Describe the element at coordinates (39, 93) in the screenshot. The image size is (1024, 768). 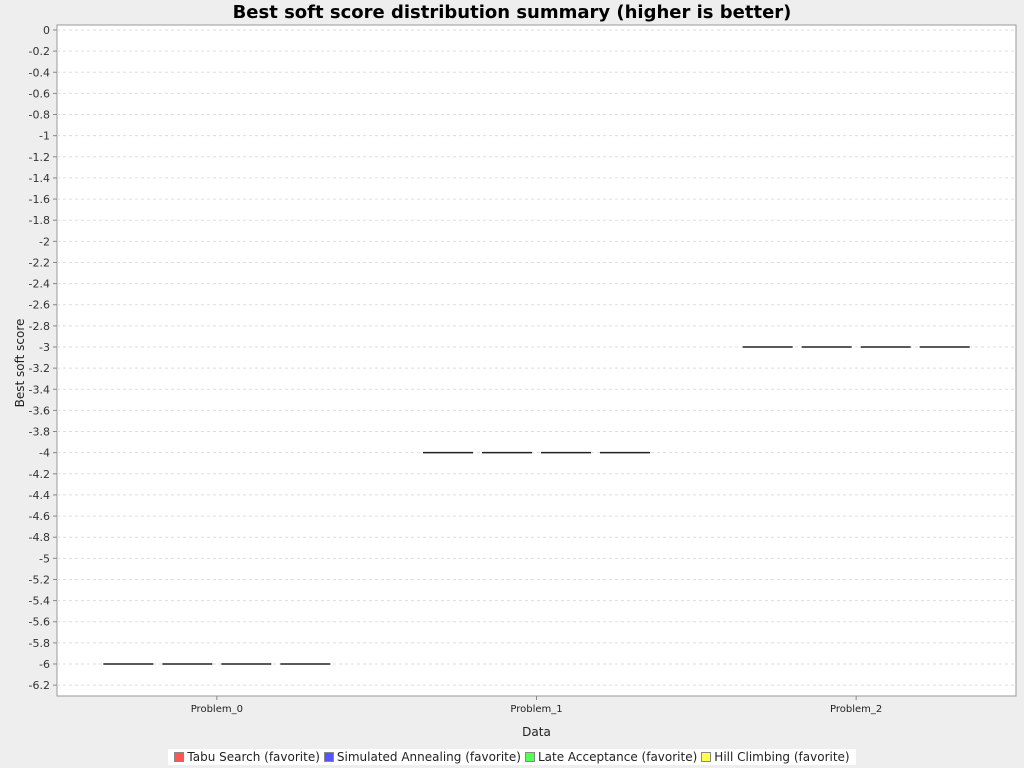
I see `y-tick-label: -0.6` at that location.